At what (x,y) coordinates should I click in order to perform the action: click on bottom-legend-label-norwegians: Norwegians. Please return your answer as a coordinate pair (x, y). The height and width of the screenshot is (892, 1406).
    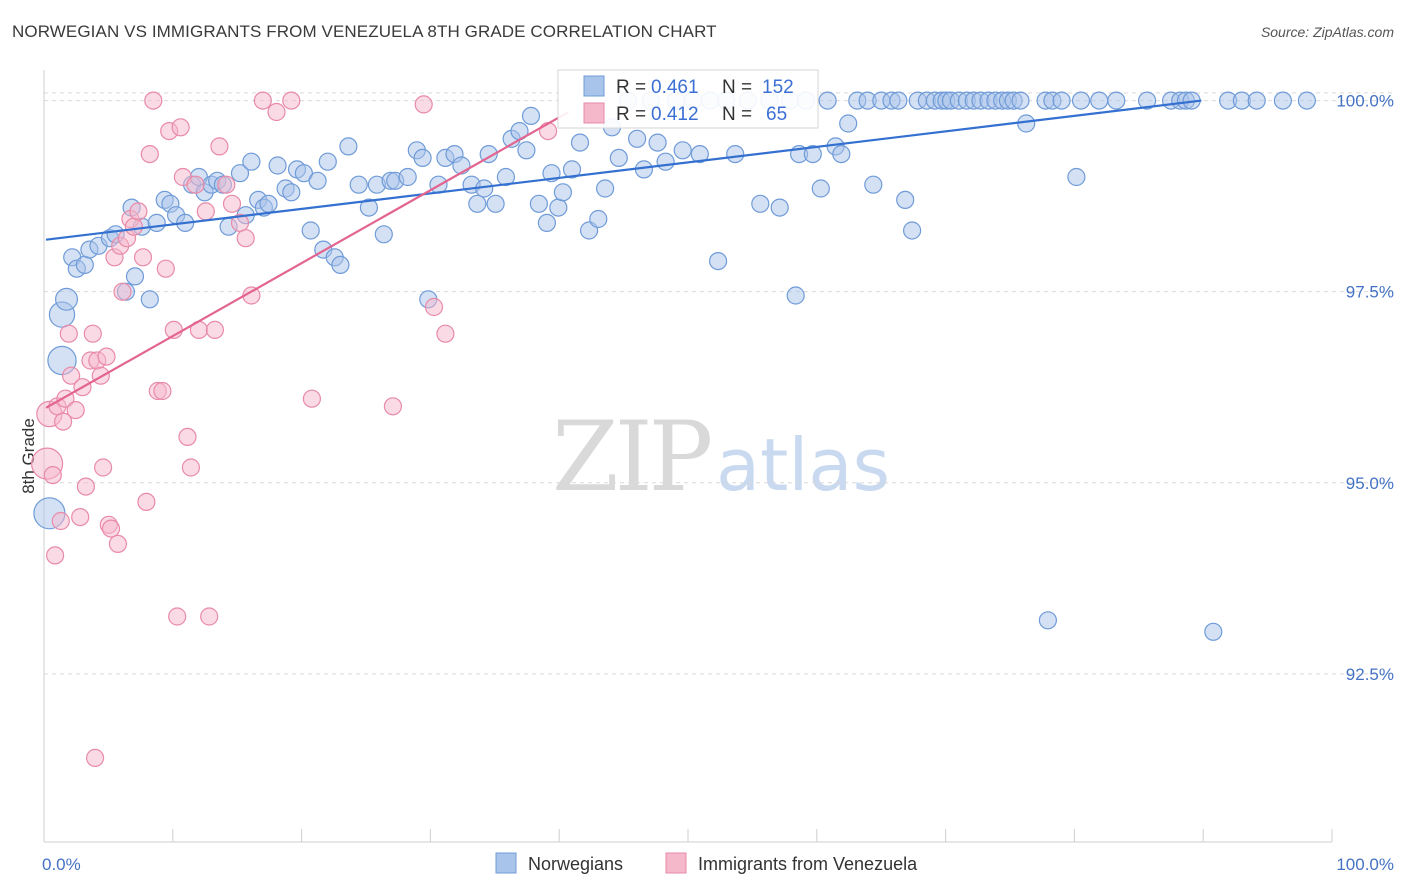
    Looking at the image, I should click on (575, 864).